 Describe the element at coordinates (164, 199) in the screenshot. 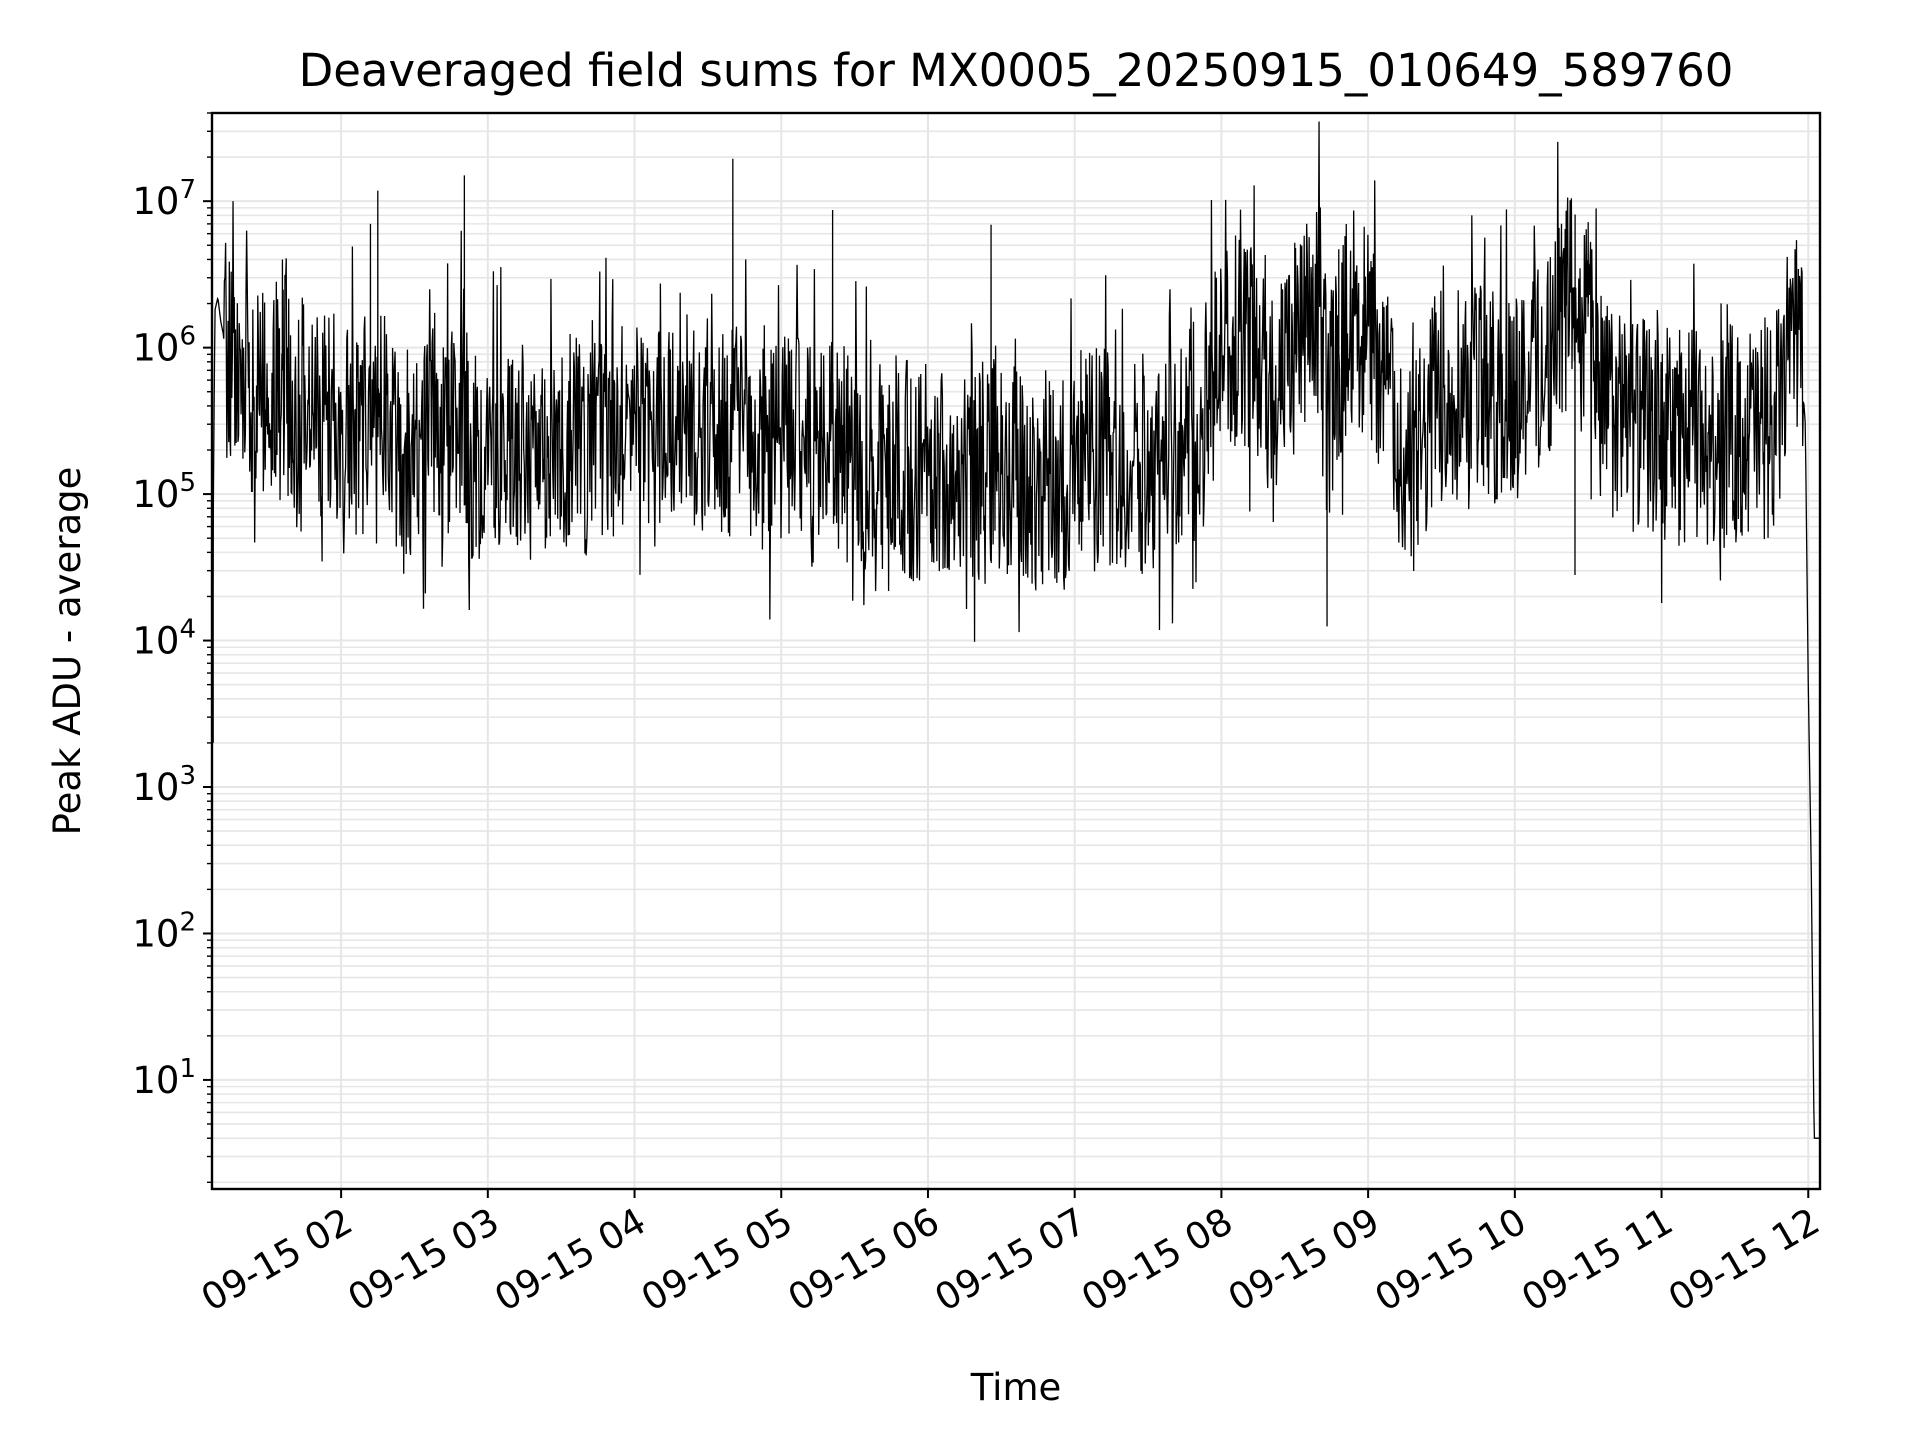

I see `y-tick-label: 107` at that location.